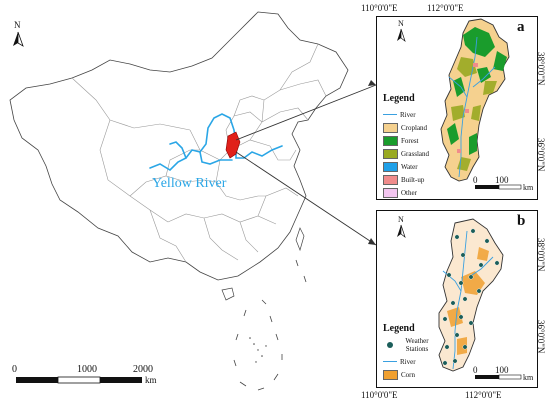  Describe the element at coordinates (379, 395) in the screenshot. I see `panel-b-bottom-coord-110: 110°0'0"E` at that location.